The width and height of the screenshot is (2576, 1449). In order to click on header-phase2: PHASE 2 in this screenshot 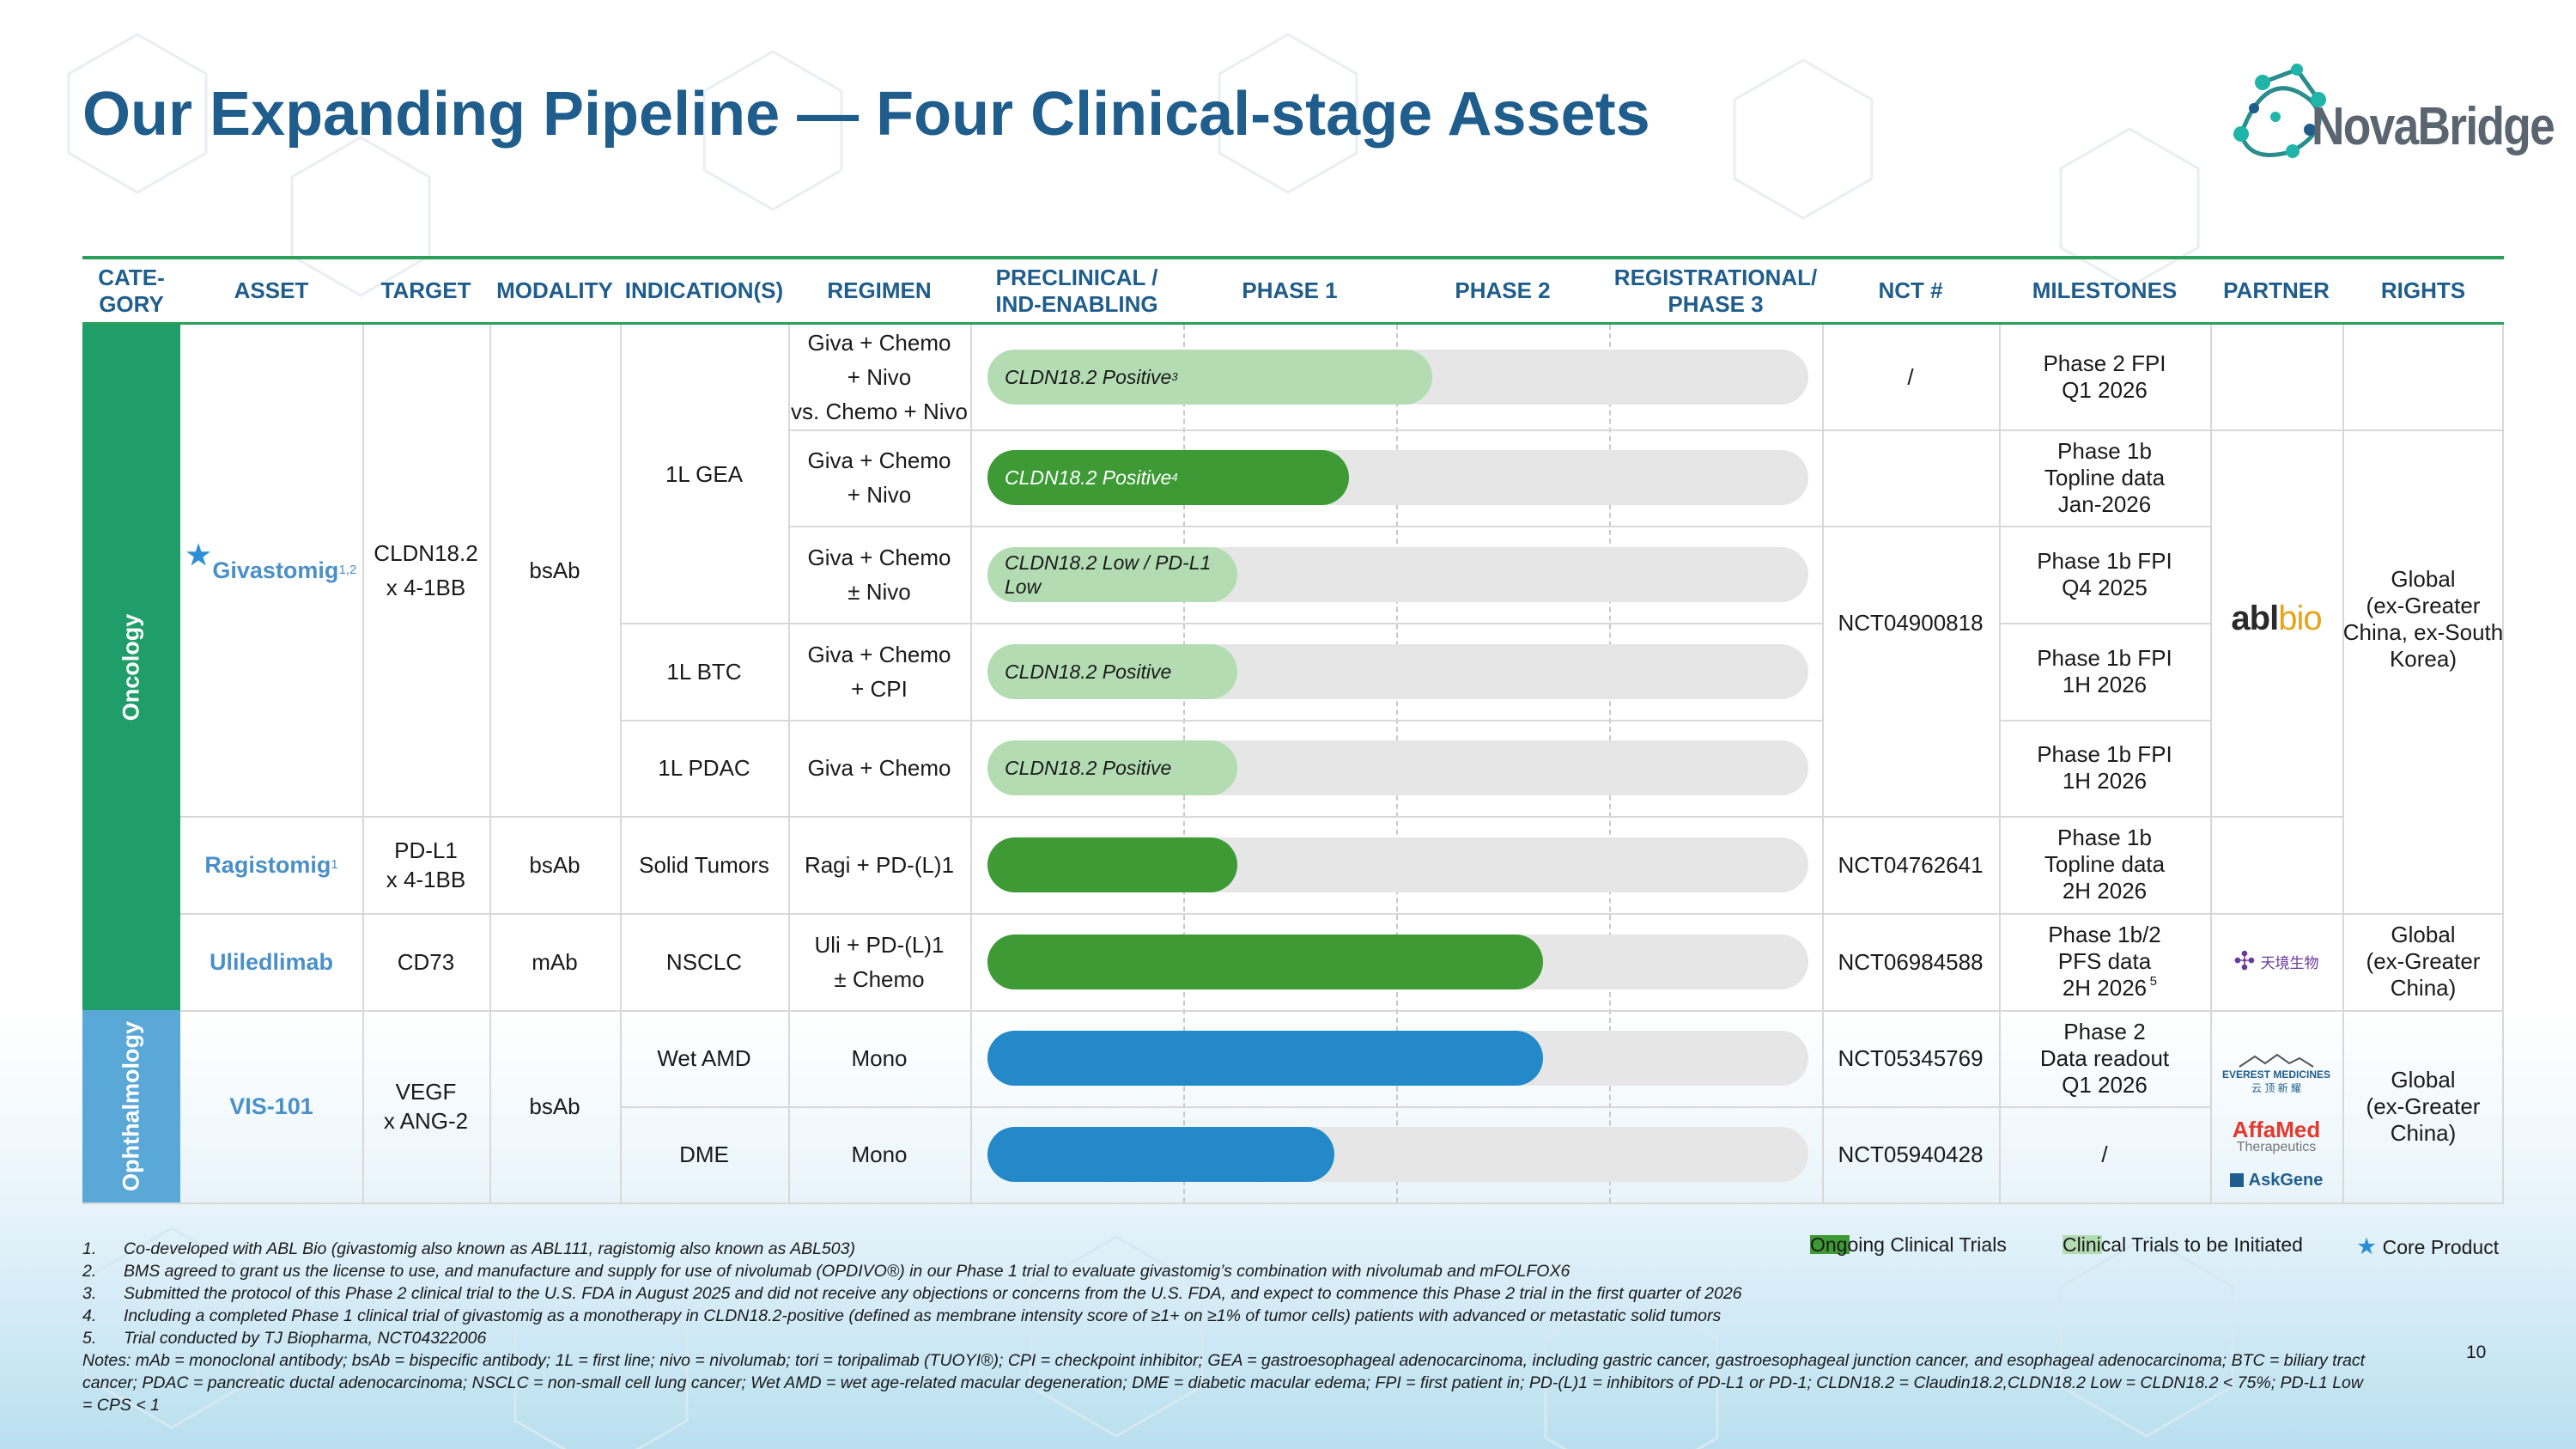, I will do `click(1503, 290)`.